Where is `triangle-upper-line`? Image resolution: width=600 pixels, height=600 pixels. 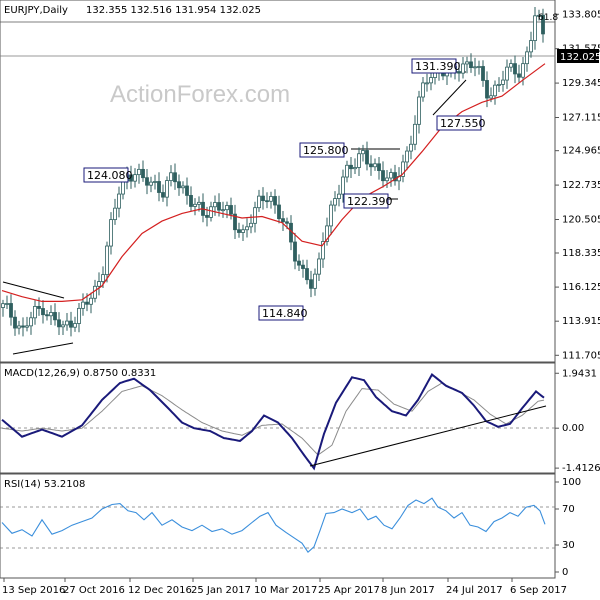 triangle-upper-line is located at coordinates (33, 290).